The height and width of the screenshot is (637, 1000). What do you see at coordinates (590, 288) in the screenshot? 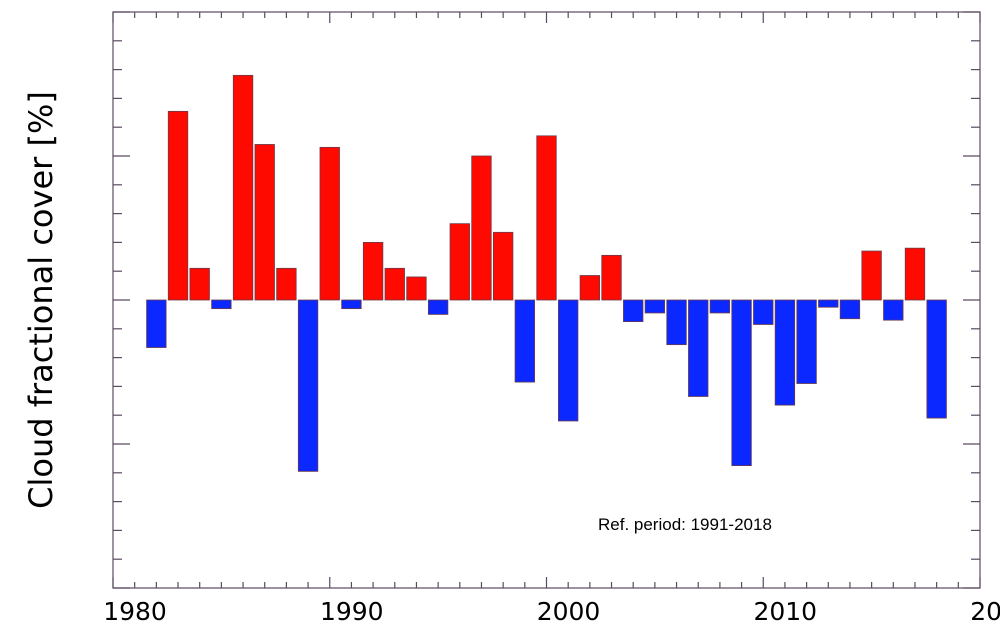
I see `bar-2002` at bounding box center [590, 288].